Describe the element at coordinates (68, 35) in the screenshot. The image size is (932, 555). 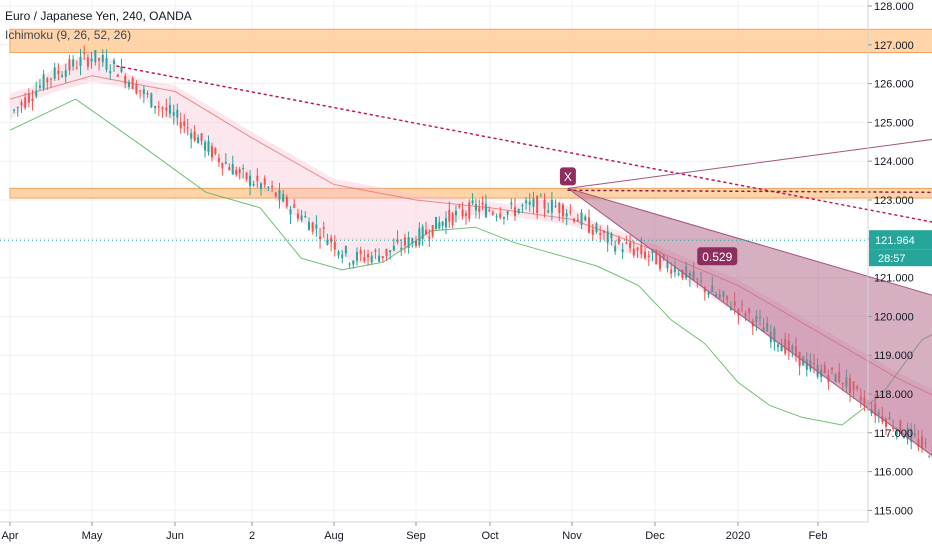
I see `indicator-legend: Ichimoku (9, 26, 52, 26)` at that location.